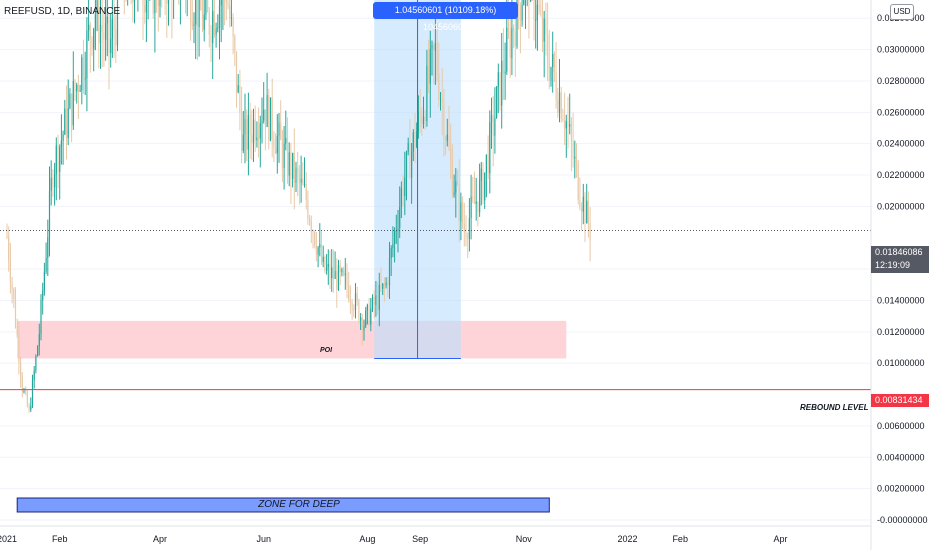  Describe the element at coordinates (62, 11) in the screenshot. I see `symbol-title: REEFUSD, 1D, BINANCE` at that location.